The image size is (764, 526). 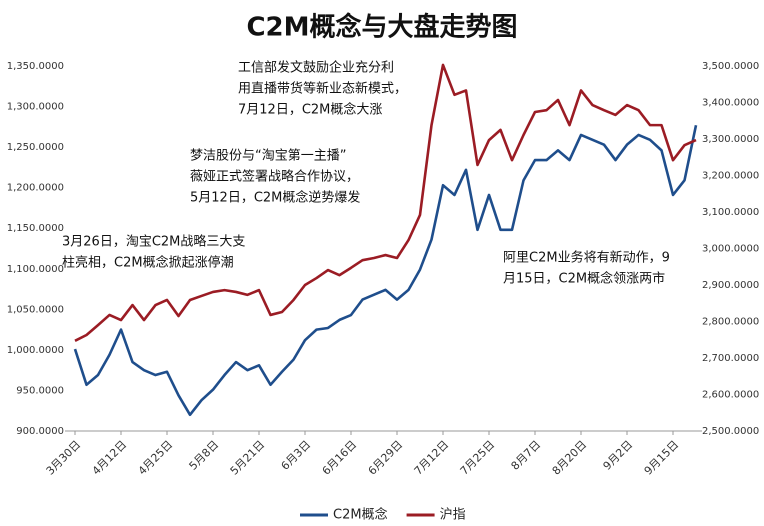 I want to click on annotation: 柱亮相，C2M概念掀起涨停潮, so click(x=148, y=263).